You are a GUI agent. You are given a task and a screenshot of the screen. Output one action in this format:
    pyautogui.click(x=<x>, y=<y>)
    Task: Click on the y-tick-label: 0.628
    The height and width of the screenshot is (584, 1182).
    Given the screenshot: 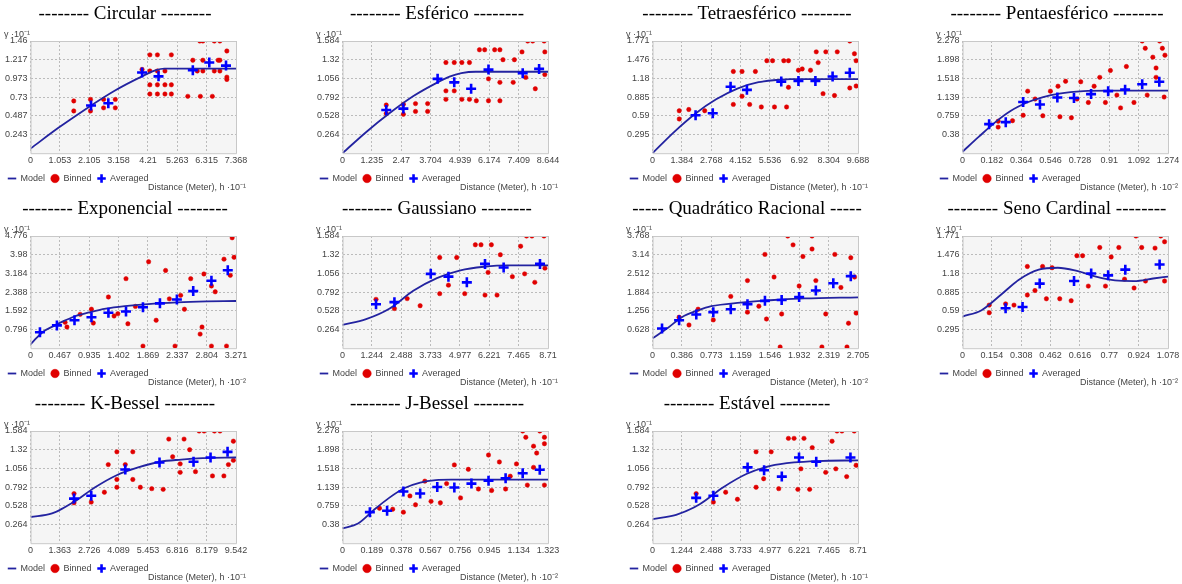 What is the action you would take?
    pyautogui.click(x=638, y=328)
    